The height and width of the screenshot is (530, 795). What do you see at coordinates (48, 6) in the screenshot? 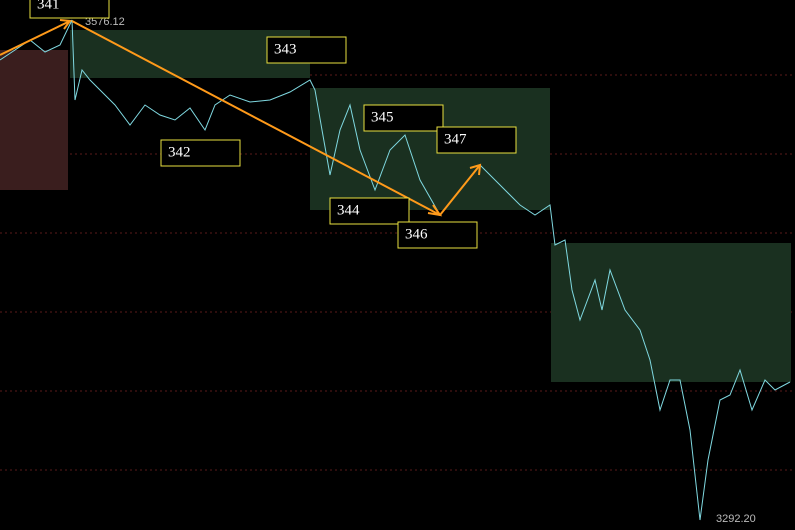
I see `wave-label: 341` at bounding box center [48, 6].